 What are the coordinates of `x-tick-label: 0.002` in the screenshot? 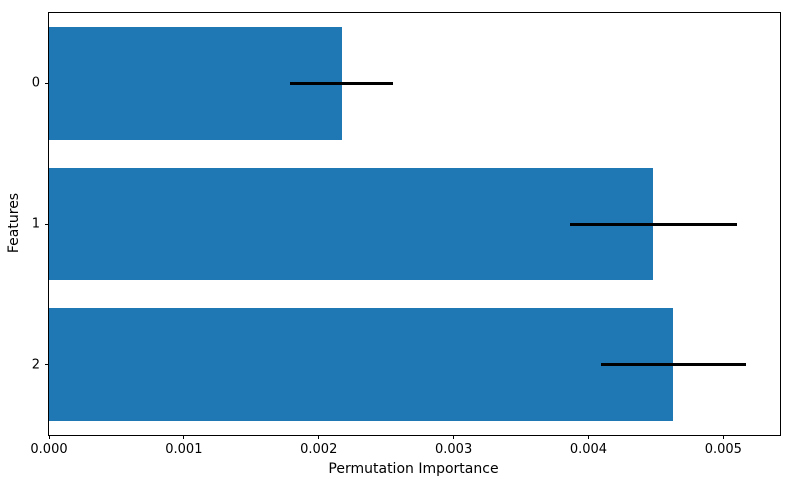 It's located at (319, 449).